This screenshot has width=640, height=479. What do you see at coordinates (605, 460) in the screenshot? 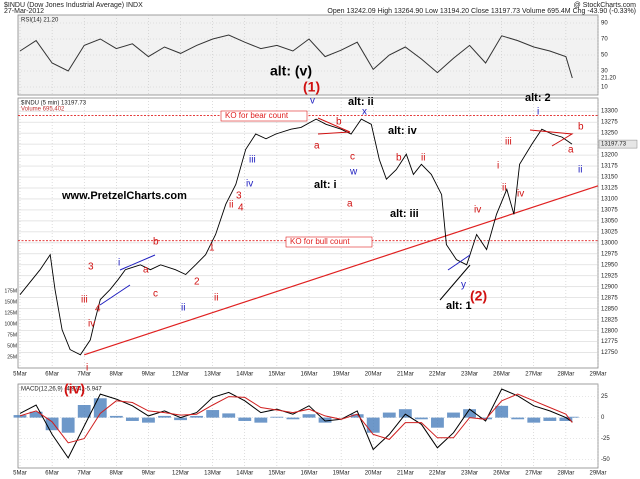
I see `y-tick-label: -50` at bounding box center [605, 460].